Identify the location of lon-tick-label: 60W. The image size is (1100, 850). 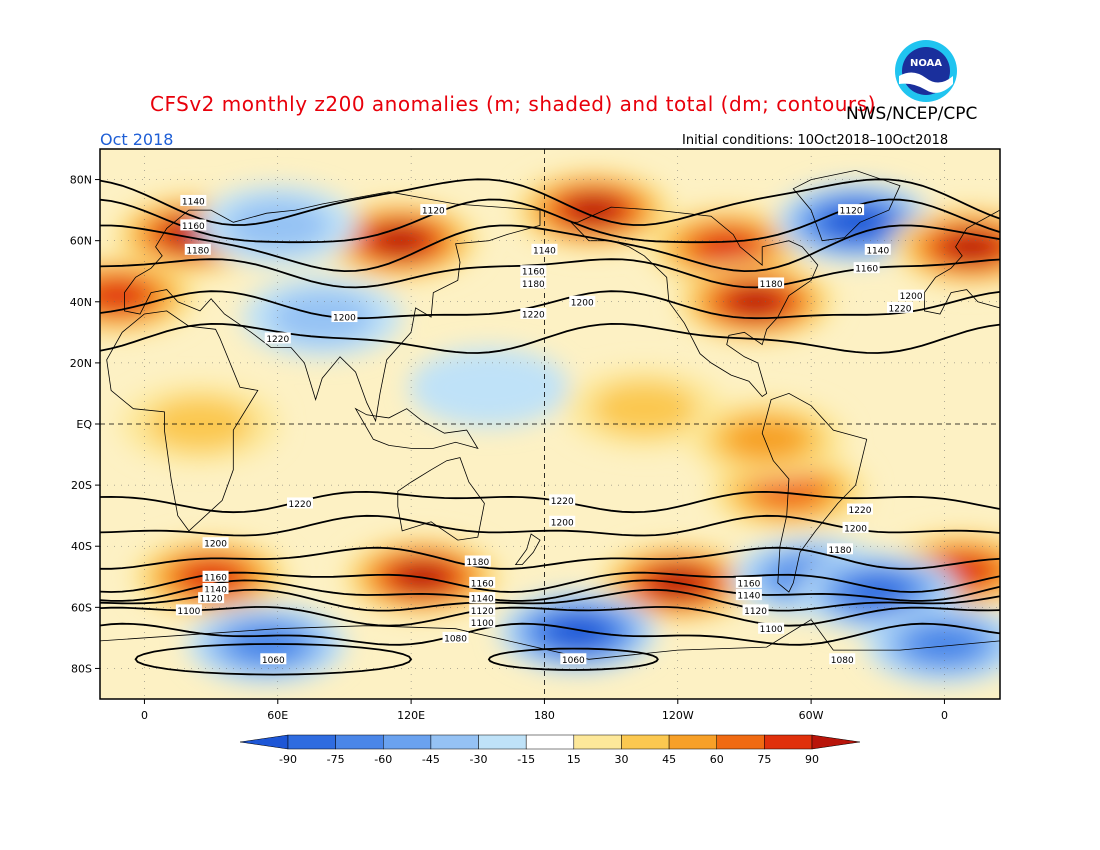
(811, 715).